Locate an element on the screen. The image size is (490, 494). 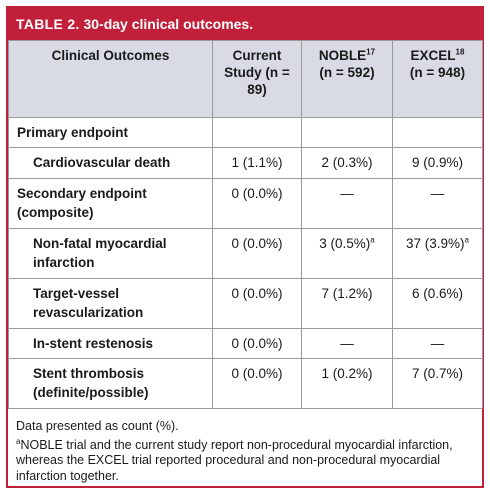
table-title-bar: TABLE 2. 30-day clinical outcomes. is located at coordinates (245, 24).